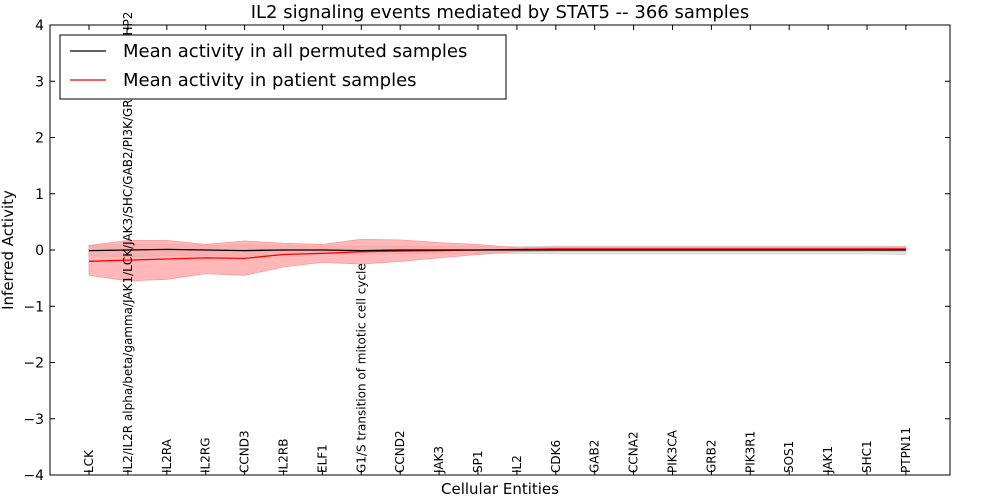 Image resolution: width=1000 pixels, height=500 pixels. I want to click on category-label: PIK3CA, so click(673, 451).